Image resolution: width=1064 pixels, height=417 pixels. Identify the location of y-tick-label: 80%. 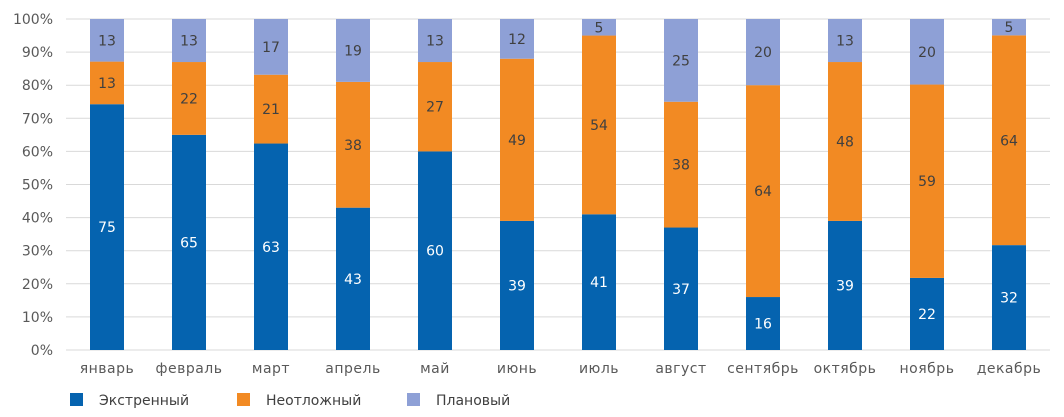
(37, 86).